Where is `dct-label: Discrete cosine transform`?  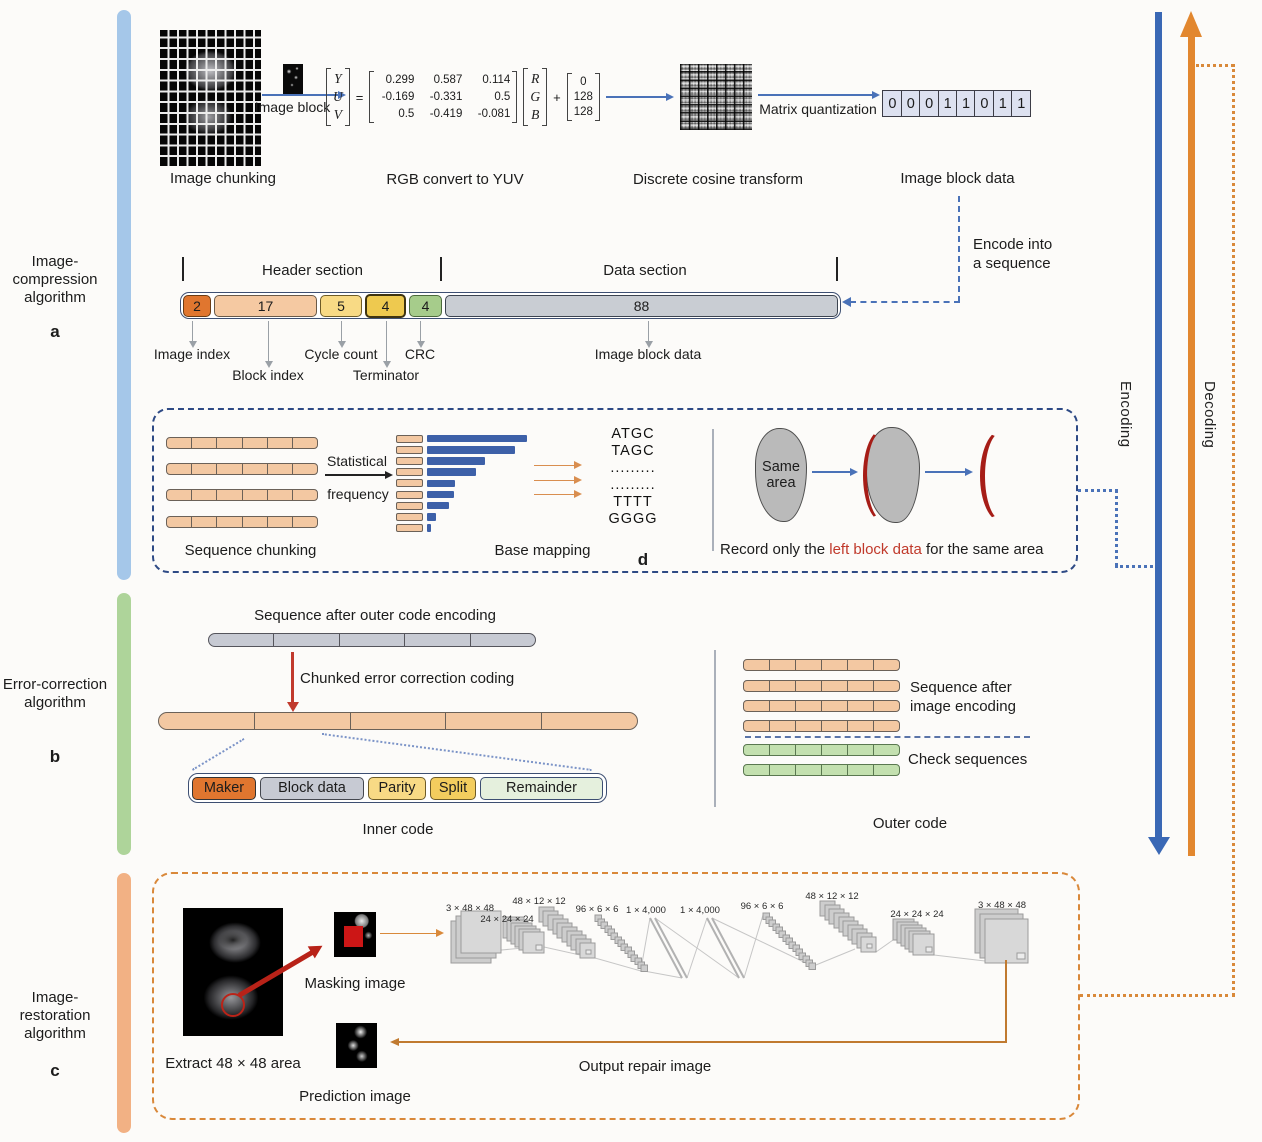
dct-label: Discrete cosine transform is located at coordinates (718, 179).